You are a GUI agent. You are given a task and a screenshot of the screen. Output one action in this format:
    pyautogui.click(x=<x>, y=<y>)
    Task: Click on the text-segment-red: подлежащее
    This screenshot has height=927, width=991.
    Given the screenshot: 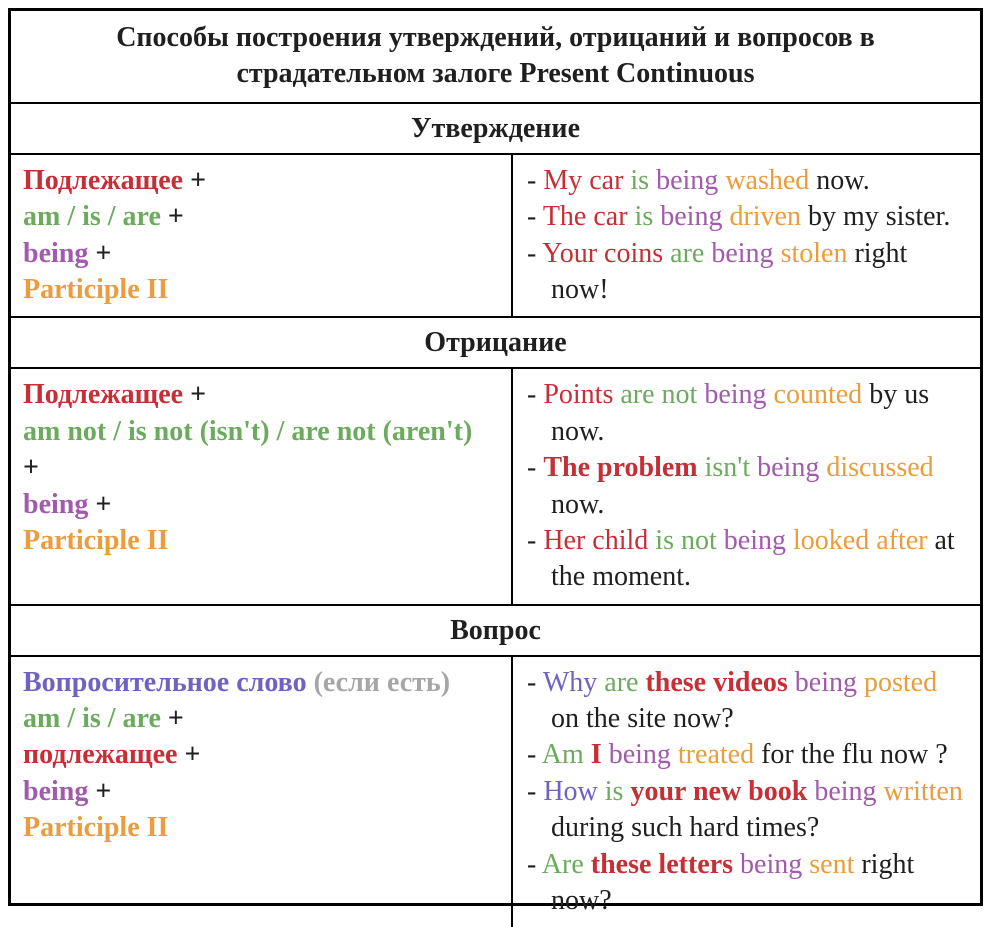 What is the action you would take?
    pyautogui.click(x=100, y=755)
    